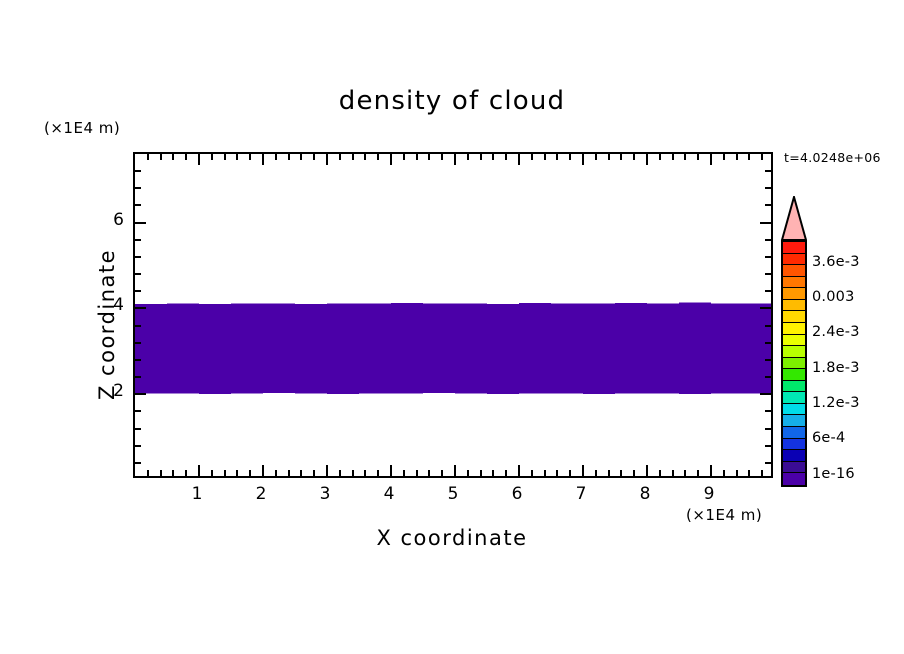 The height and width of the screenshot is (654, 904). I want to click on y-axis-title: Z coordinate, so click(107, 324).